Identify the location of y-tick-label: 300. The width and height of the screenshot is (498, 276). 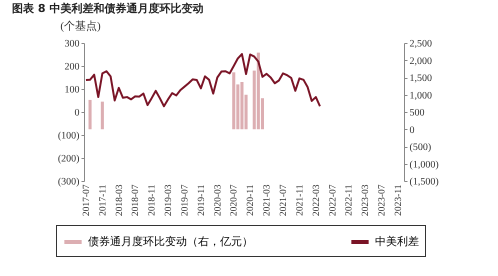
(72, 44).